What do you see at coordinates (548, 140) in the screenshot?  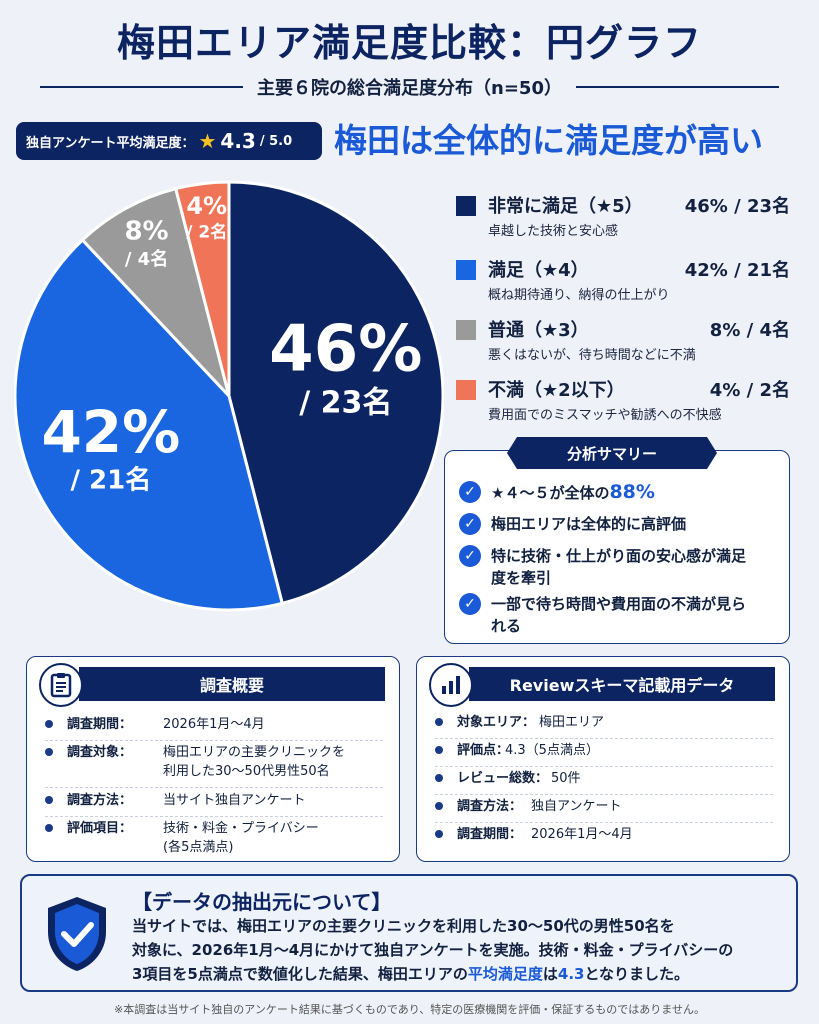 I see `headline: 梅田は全体的に満足度が高い` at bounding box center [548, 140].